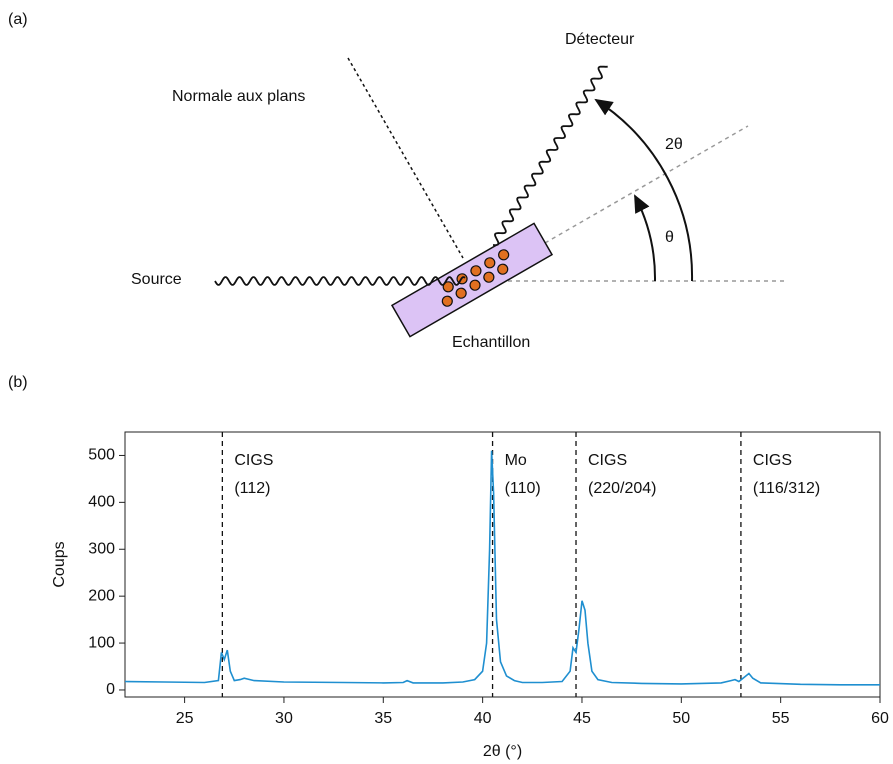  I want to click on sample, so click(472, 280).